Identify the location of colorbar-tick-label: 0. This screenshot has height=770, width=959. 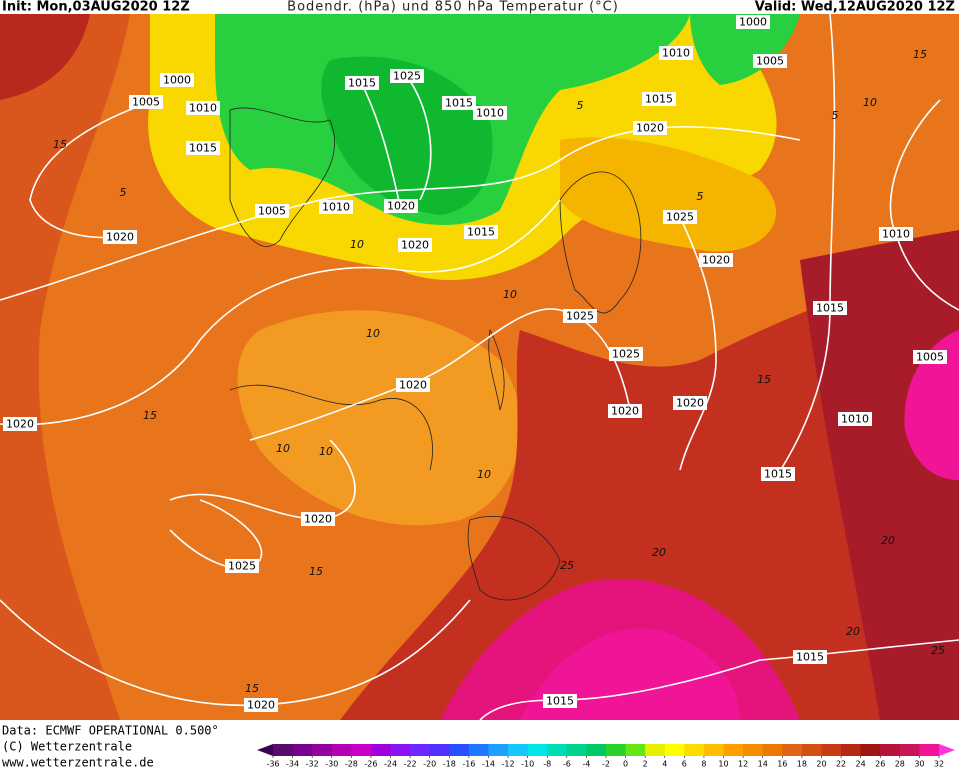
(625, 764).